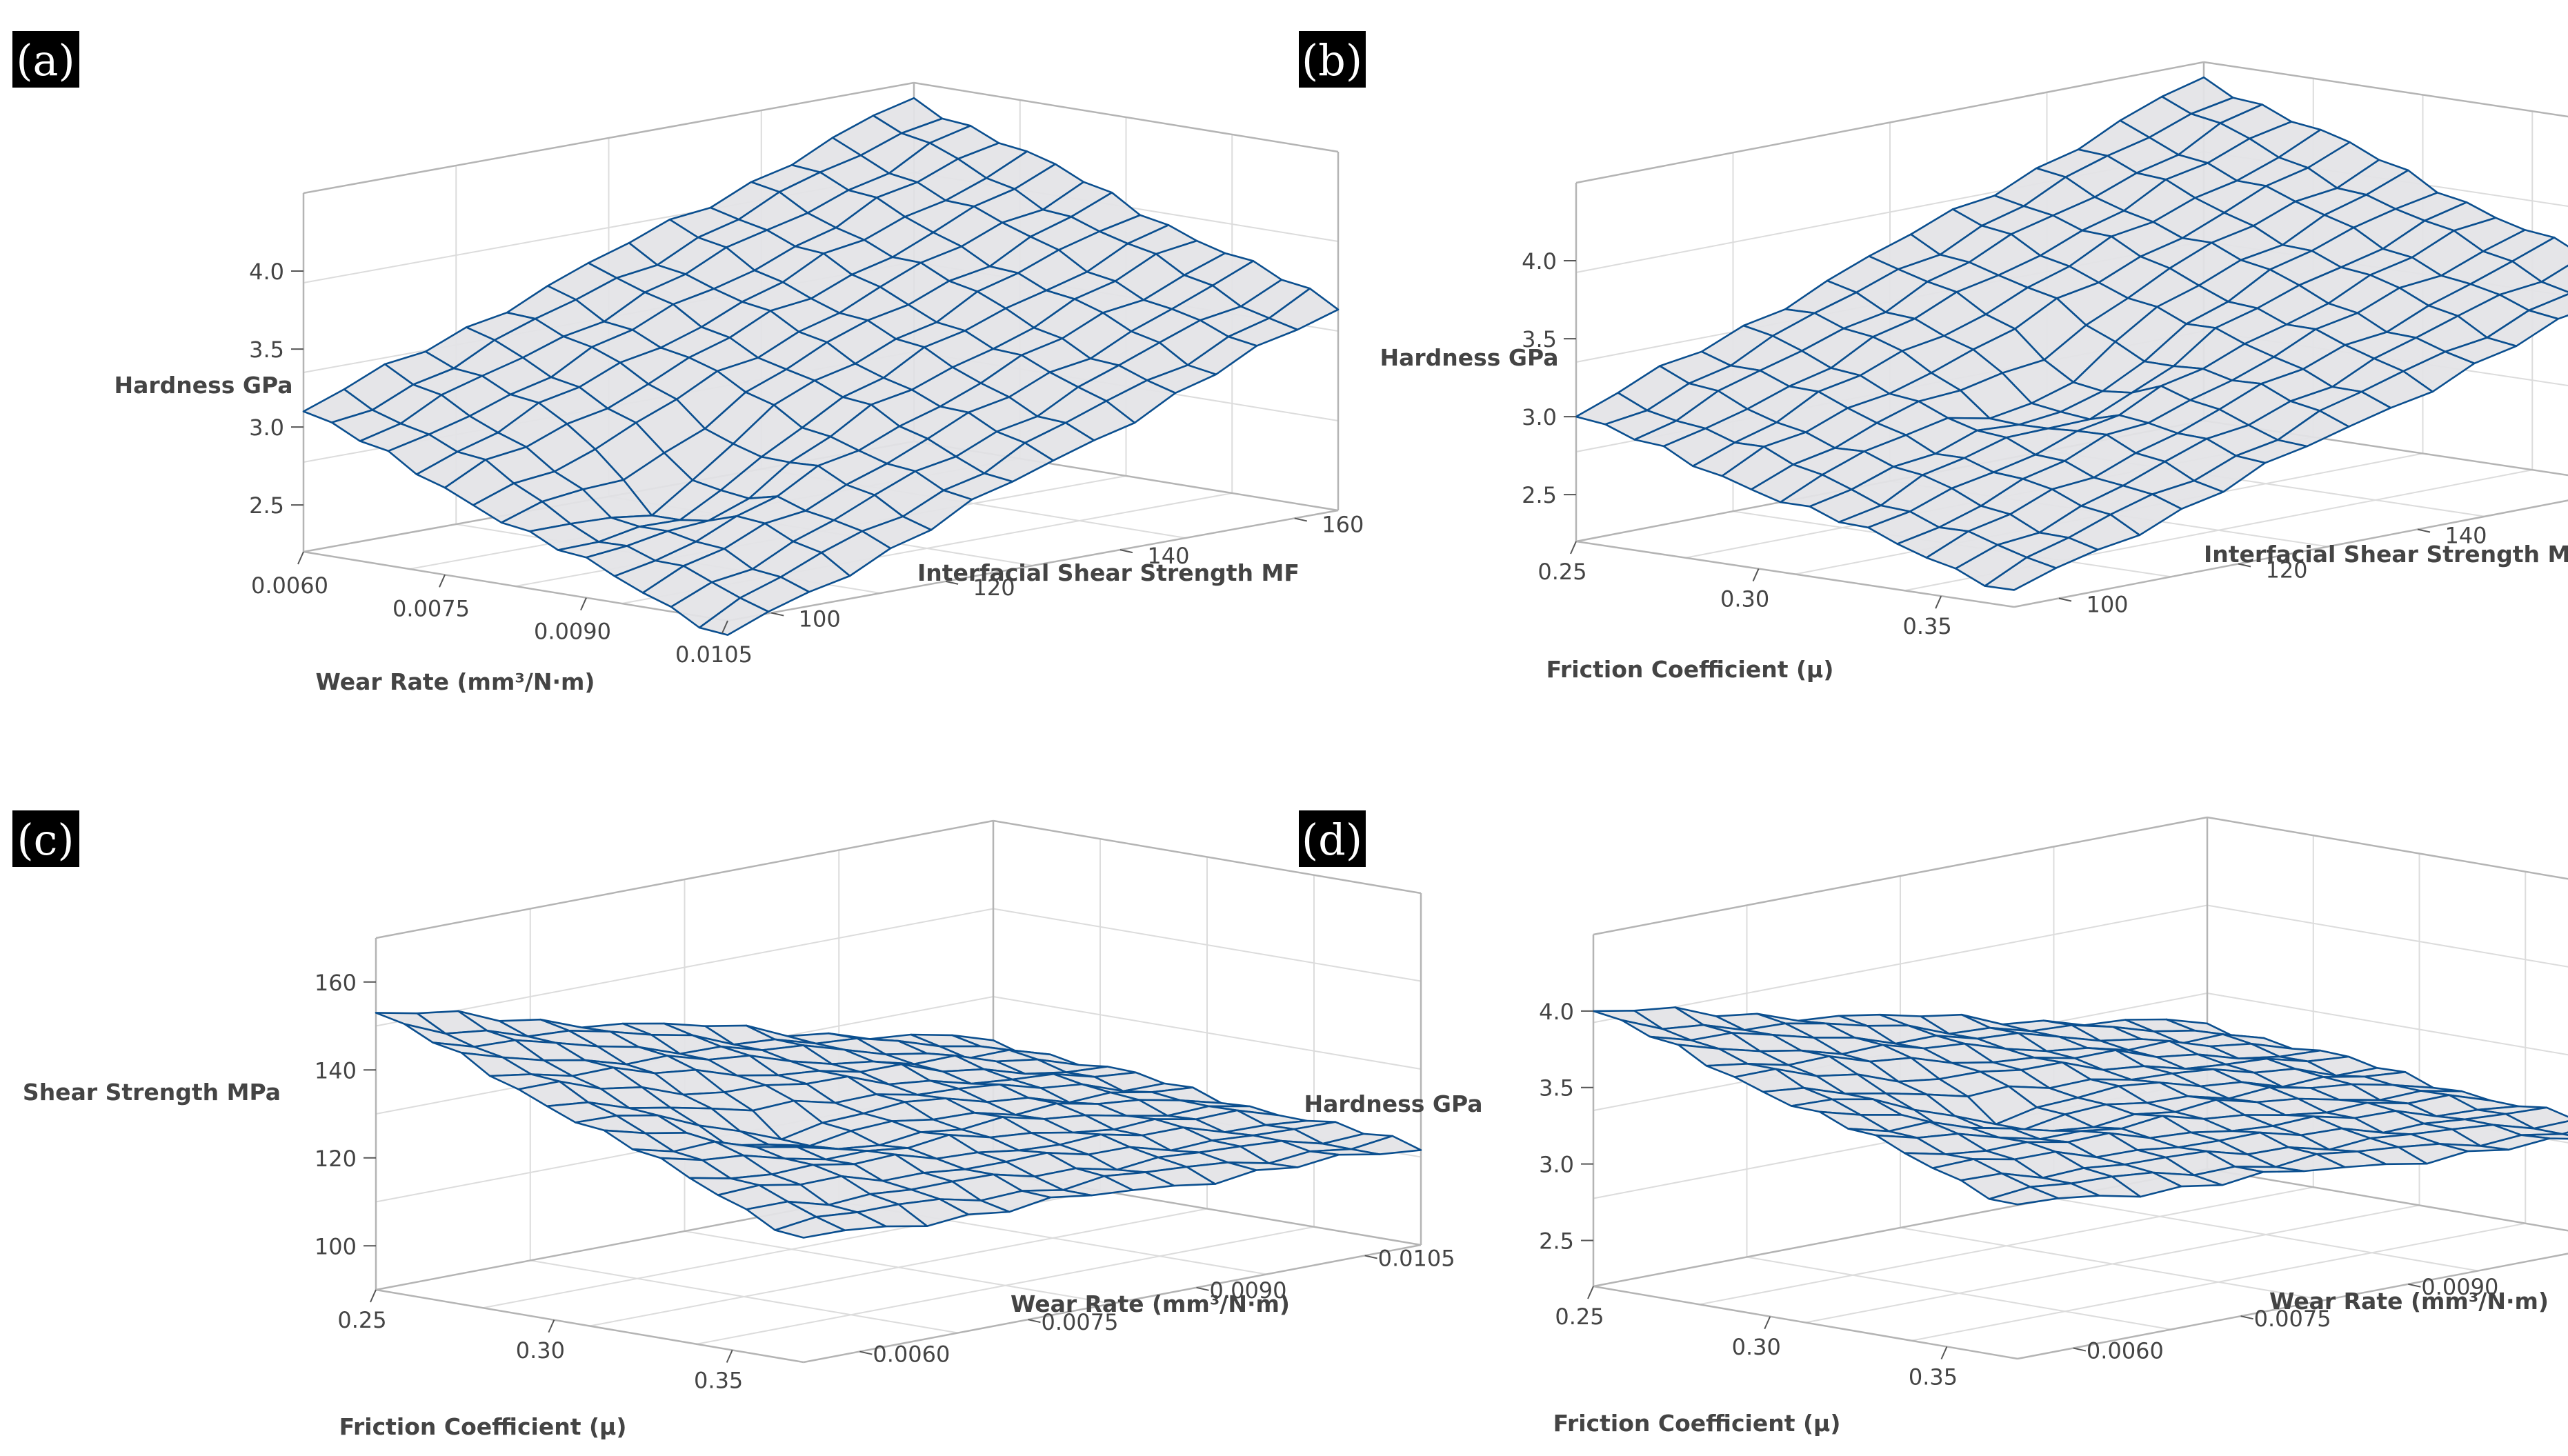 This screenshot has height=1456, width=2568. Describe the element at coordinates (152, 1092) in the screenshot. I see `z-axis-title: Shear Strength MPa` at that location.